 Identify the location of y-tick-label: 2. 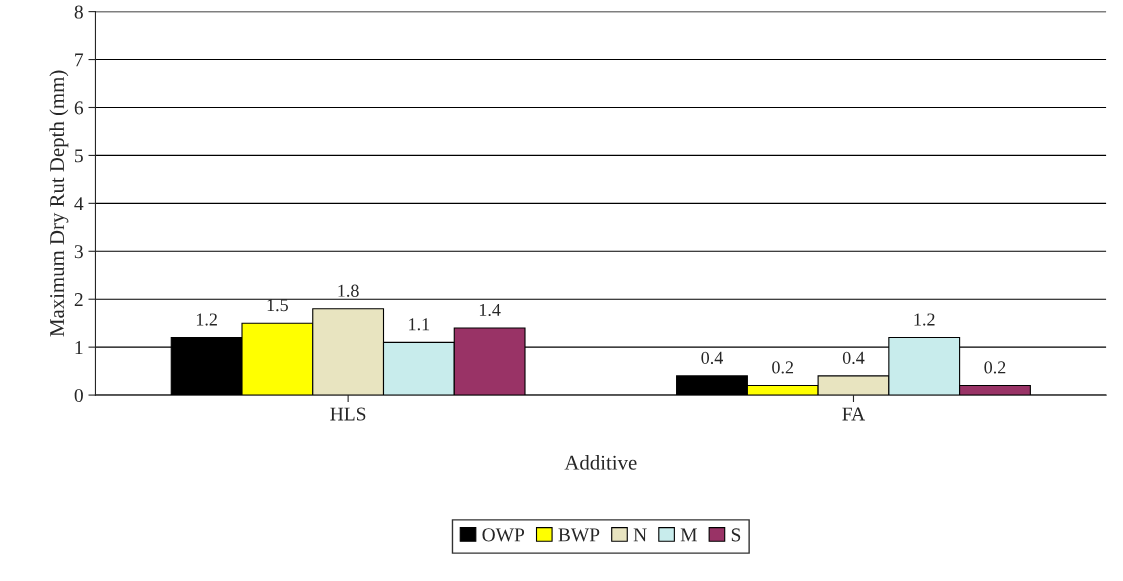
(78, 299).